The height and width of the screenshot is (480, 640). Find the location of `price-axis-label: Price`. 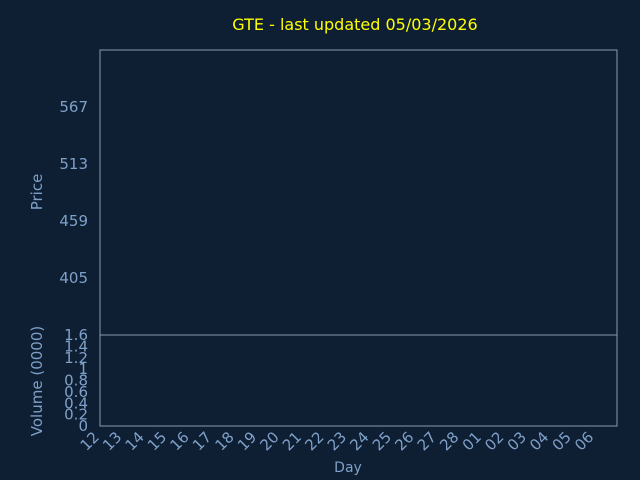

price-axis-label: Price is located at coordinates (37, 192).